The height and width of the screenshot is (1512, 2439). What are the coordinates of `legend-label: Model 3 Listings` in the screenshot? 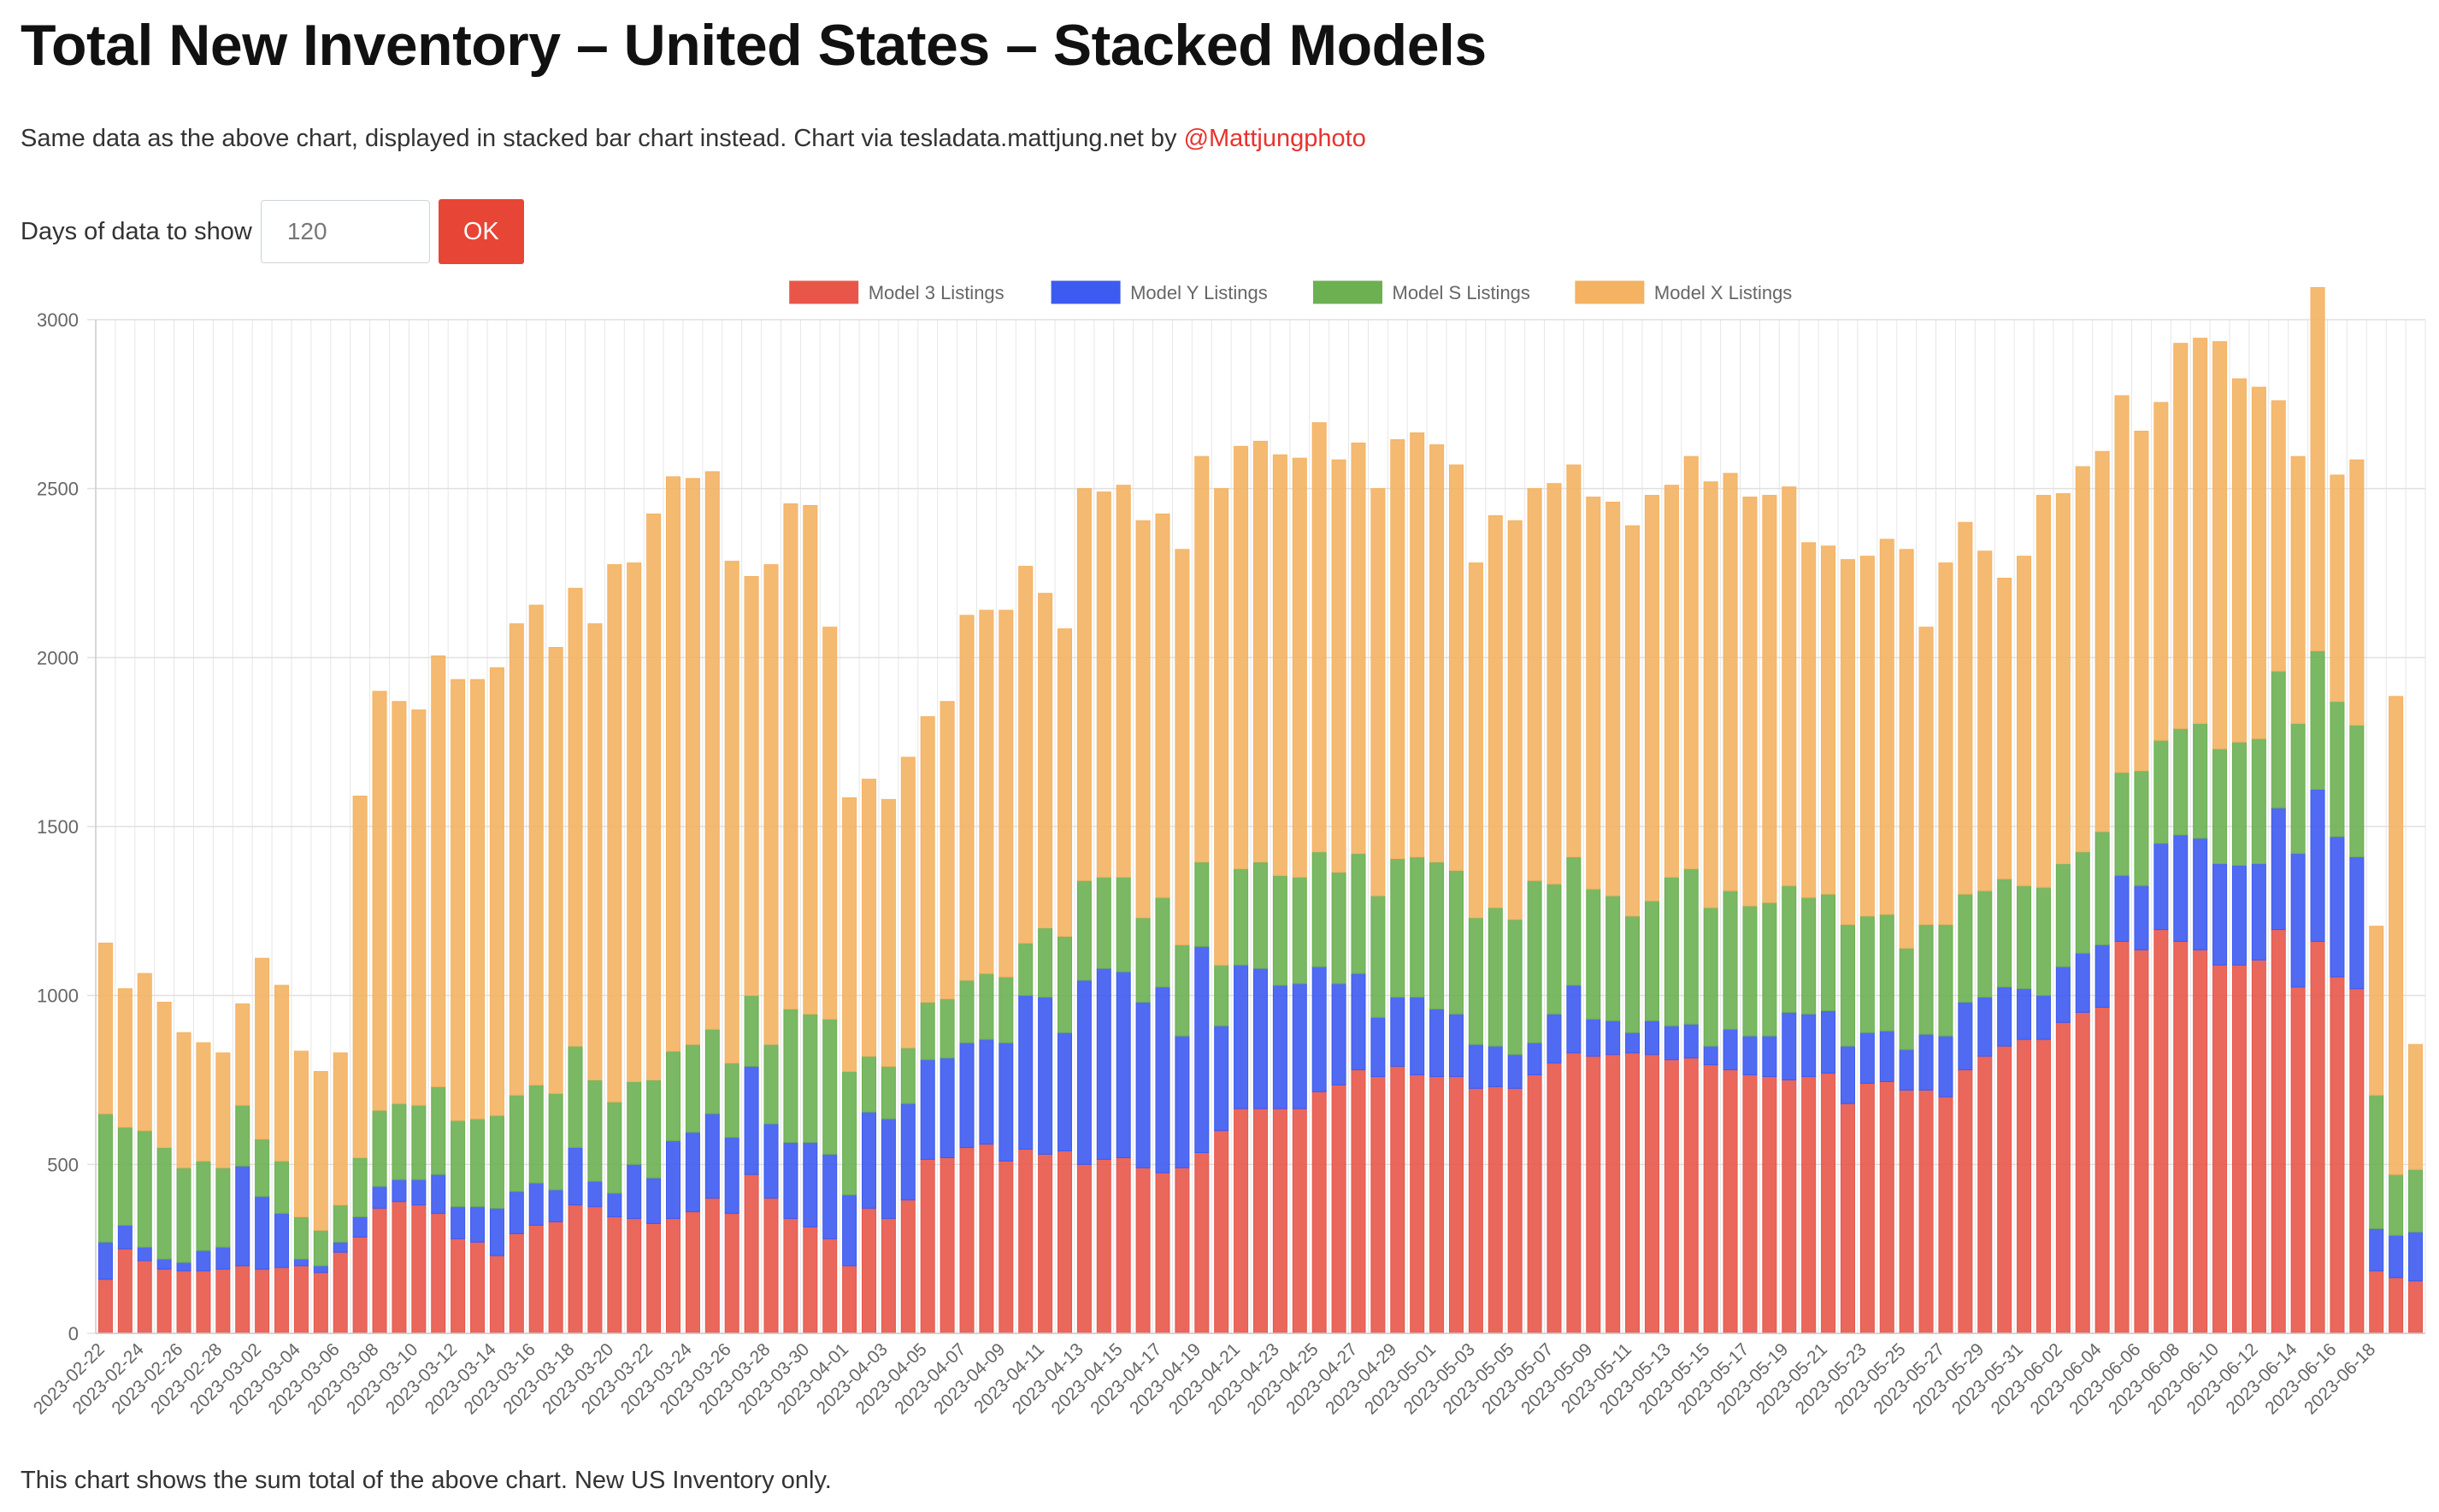 It's located at (936, 292).